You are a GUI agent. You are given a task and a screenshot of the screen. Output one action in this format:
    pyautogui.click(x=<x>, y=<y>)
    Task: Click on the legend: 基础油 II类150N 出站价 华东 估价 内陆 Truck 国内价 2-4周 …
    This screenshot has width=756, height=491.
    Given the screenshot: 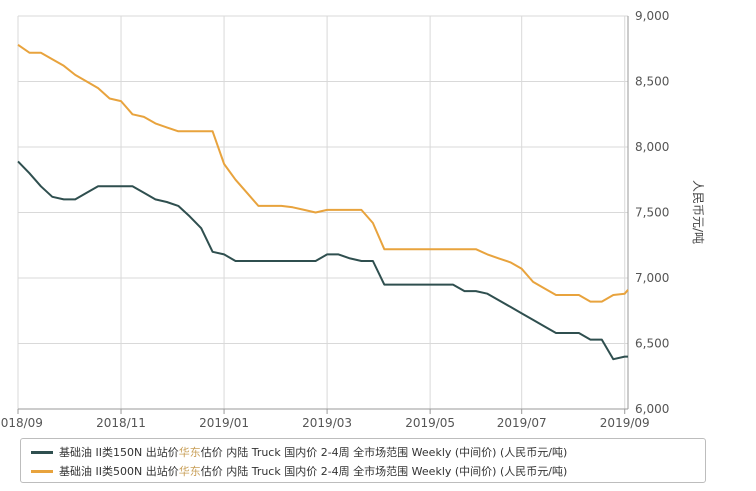 What is the action you would take?
    pyautogui.click(x=363, y=460)
    